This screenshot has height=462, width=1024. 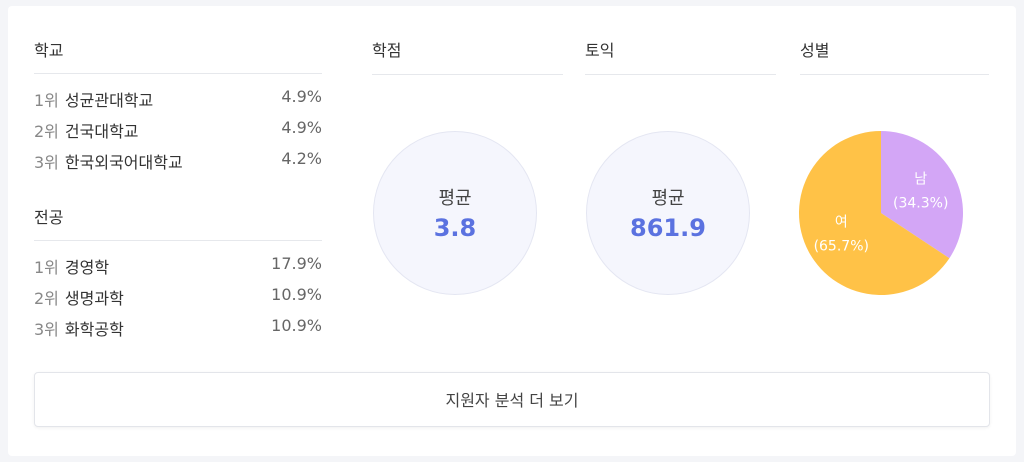 I want to click on rank-row: 1위 성균관대학교 4.9%, so click(x=178, y=99).